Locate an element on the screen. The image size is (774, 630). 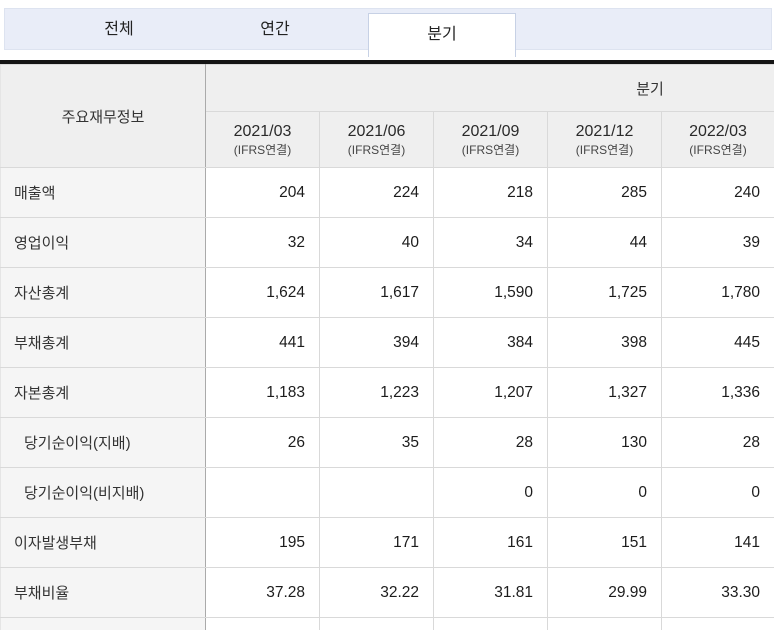
cell-value: 1,725 is located at coordinates (604, 292).